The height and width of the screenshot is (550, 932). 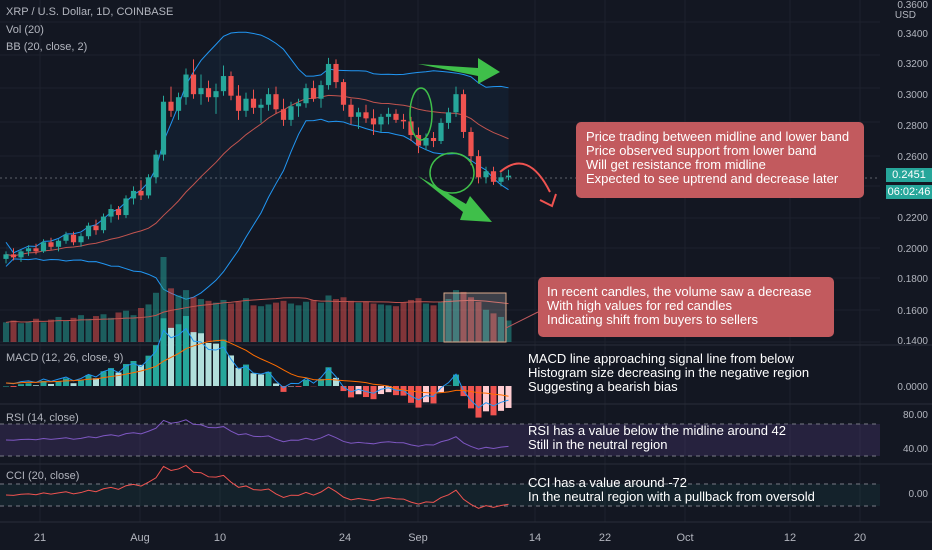 What do you see at coordinates (525, 177) in the screenshot?
I see `projection-curve` at bounding box center [525, 177].